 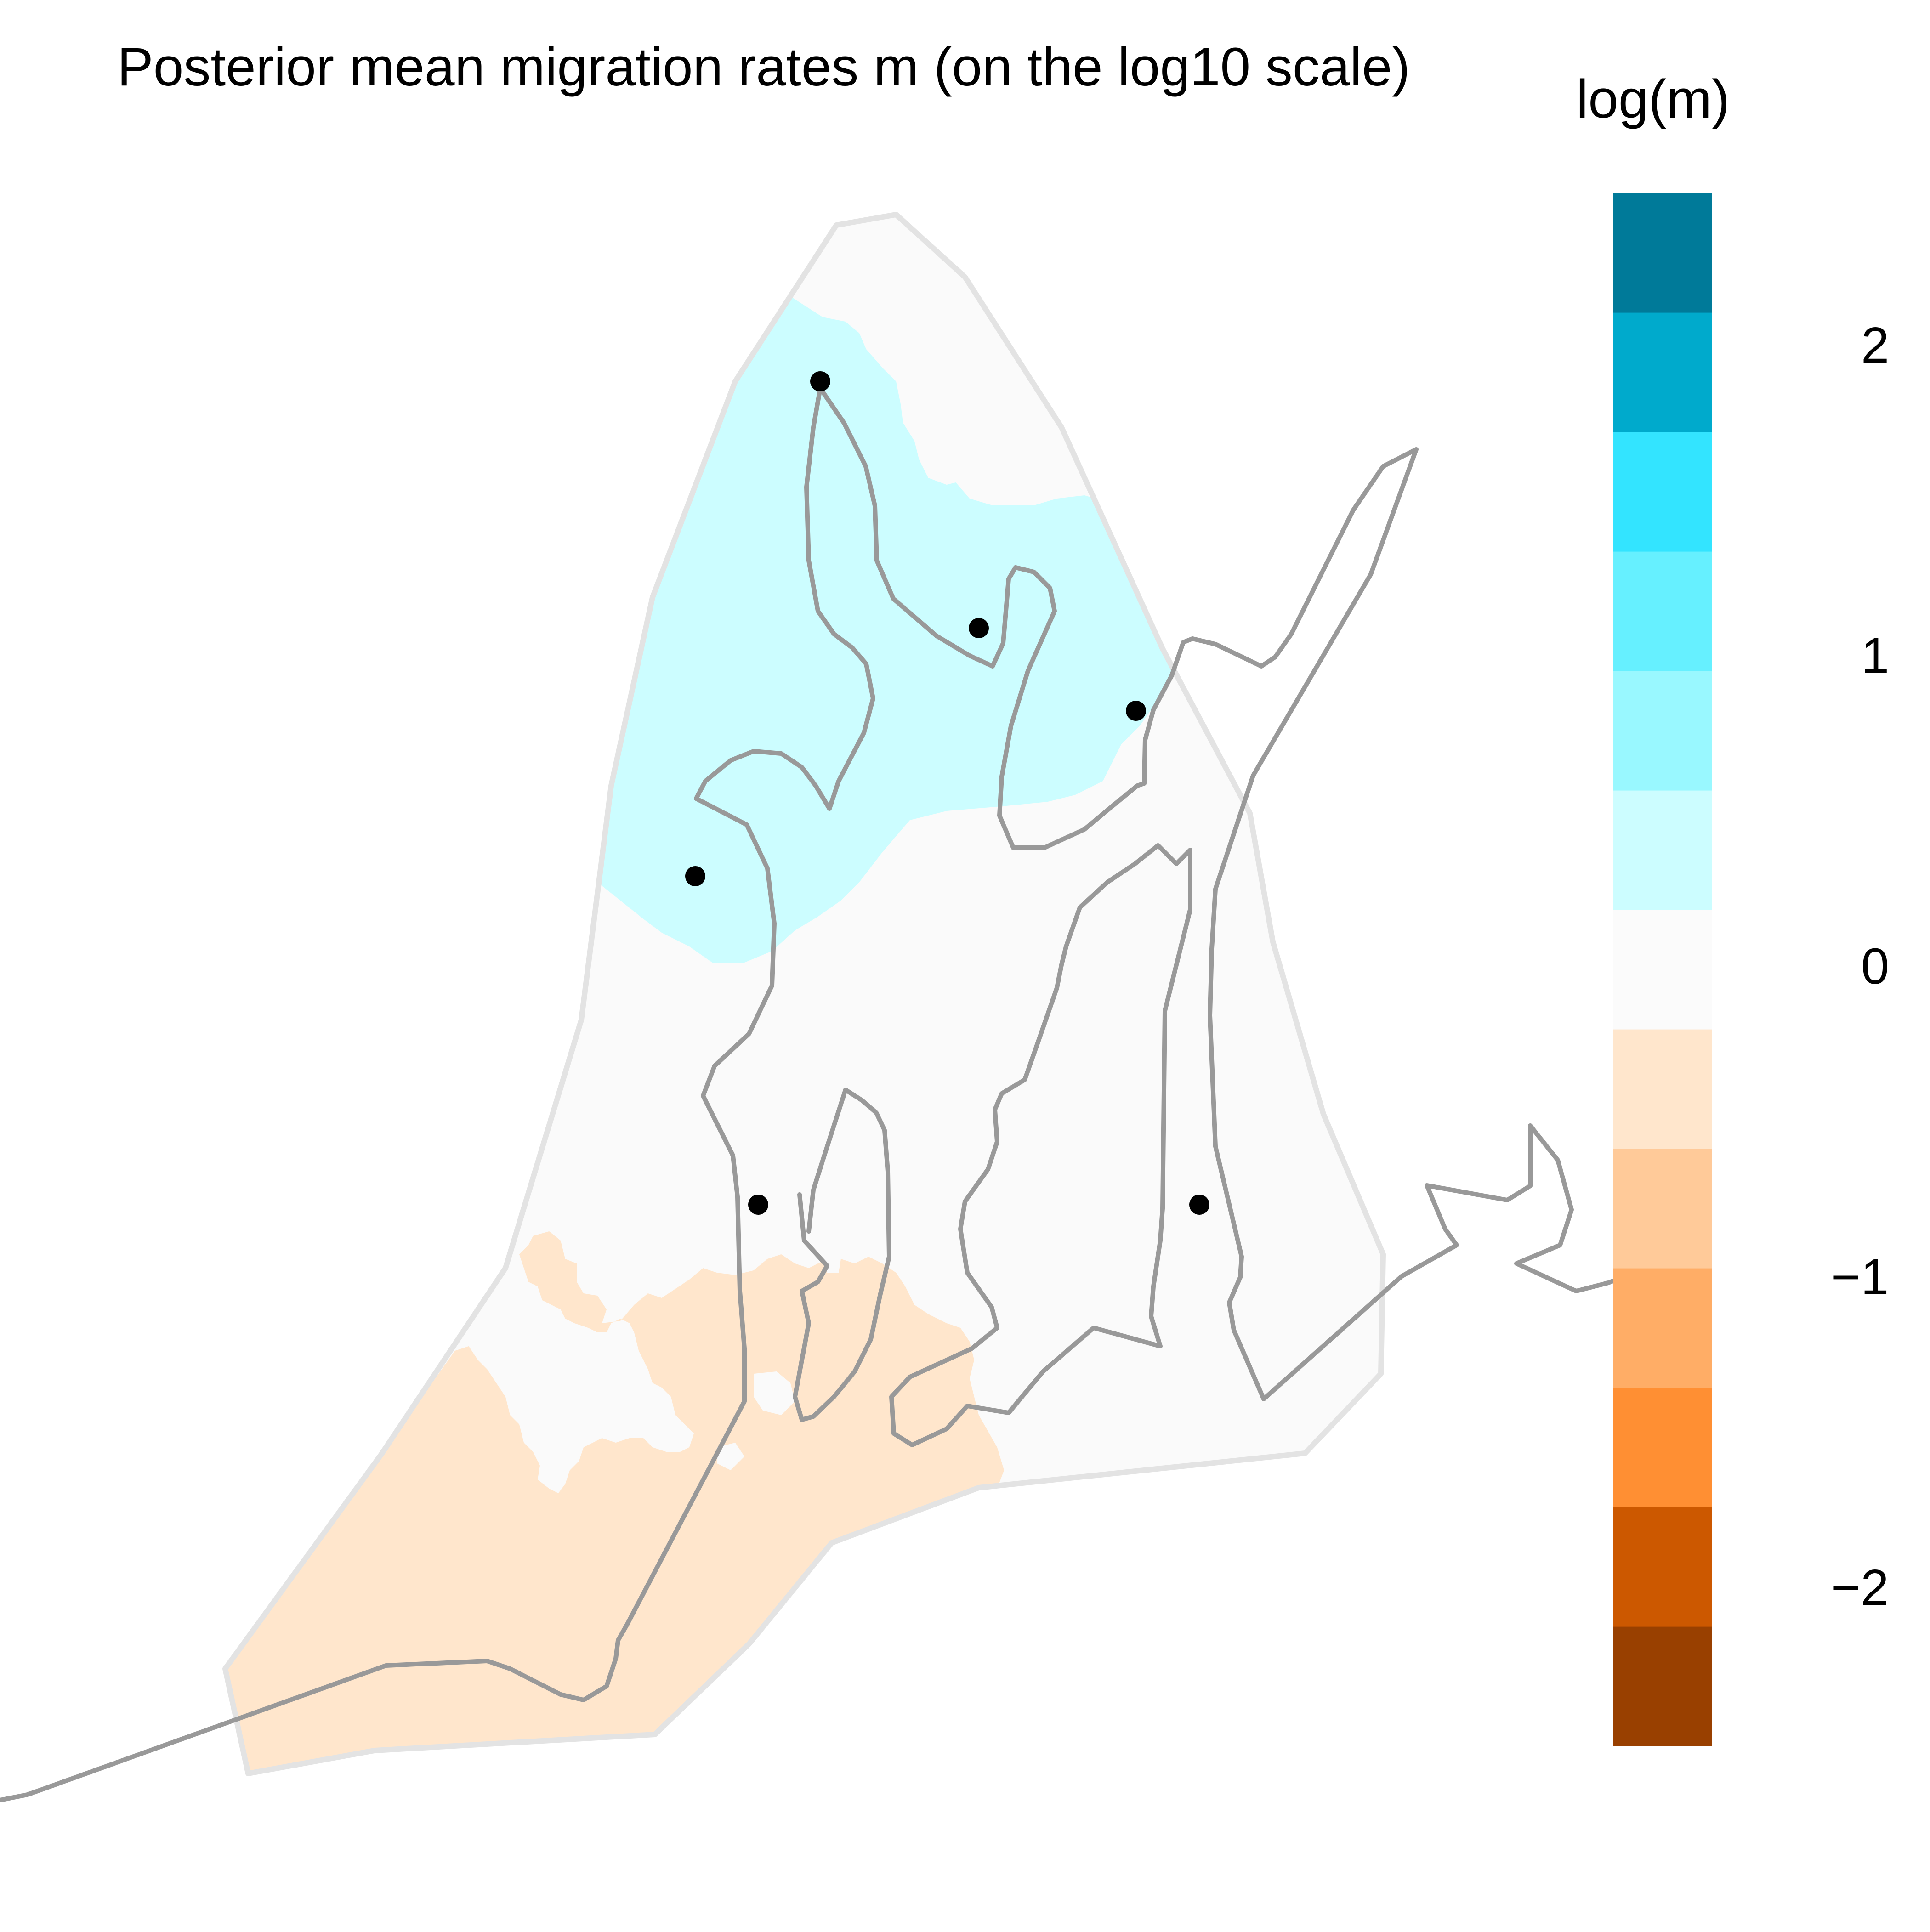 I want to click on legend-tick-label: 0, so click(x=1875, y=966).